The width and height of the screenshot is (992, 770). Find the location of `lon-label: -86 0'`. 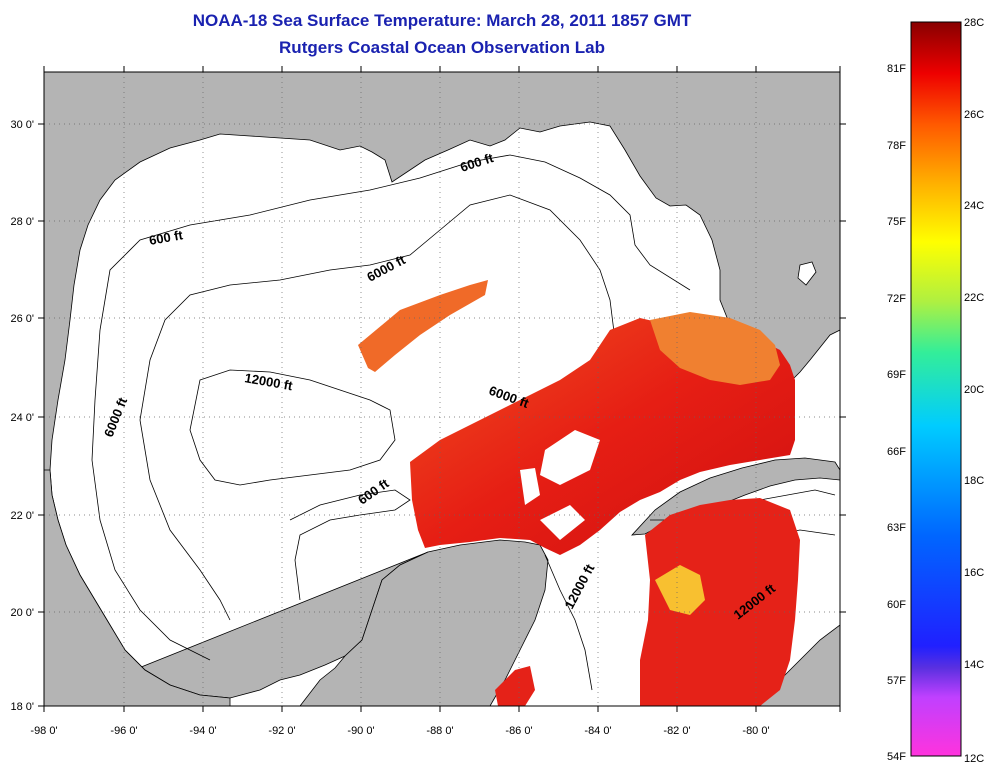

lon-label: -86 0' is located at coordinates (518, 731).